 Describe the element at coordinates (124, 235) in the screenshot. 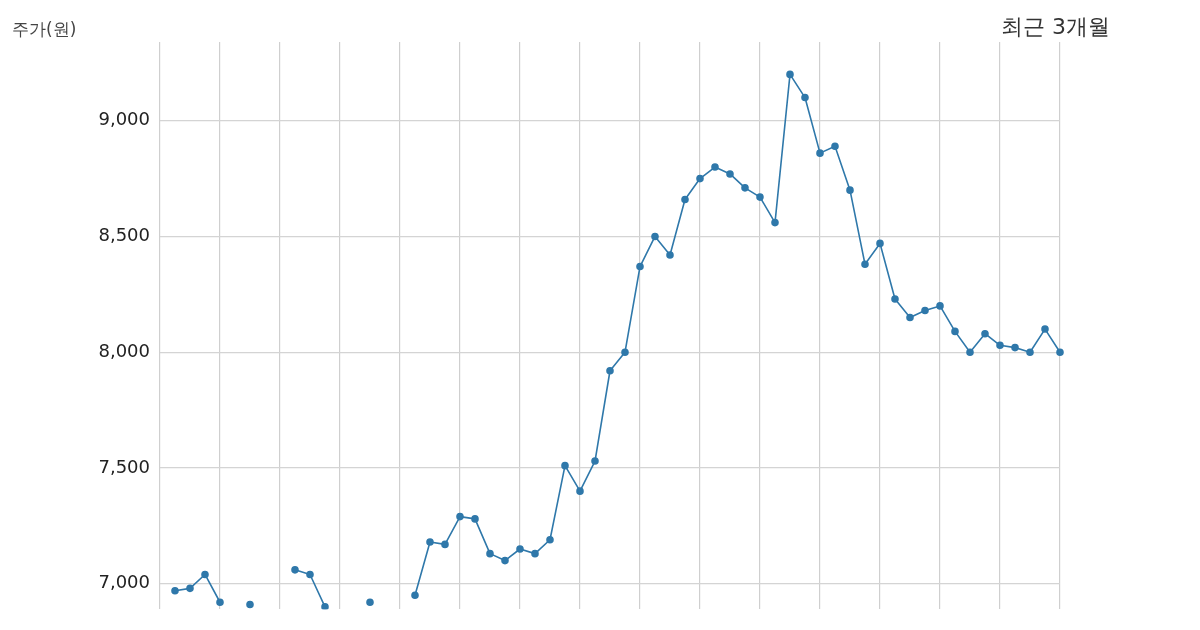

I see `y-tick-label: 8,500` at that location.